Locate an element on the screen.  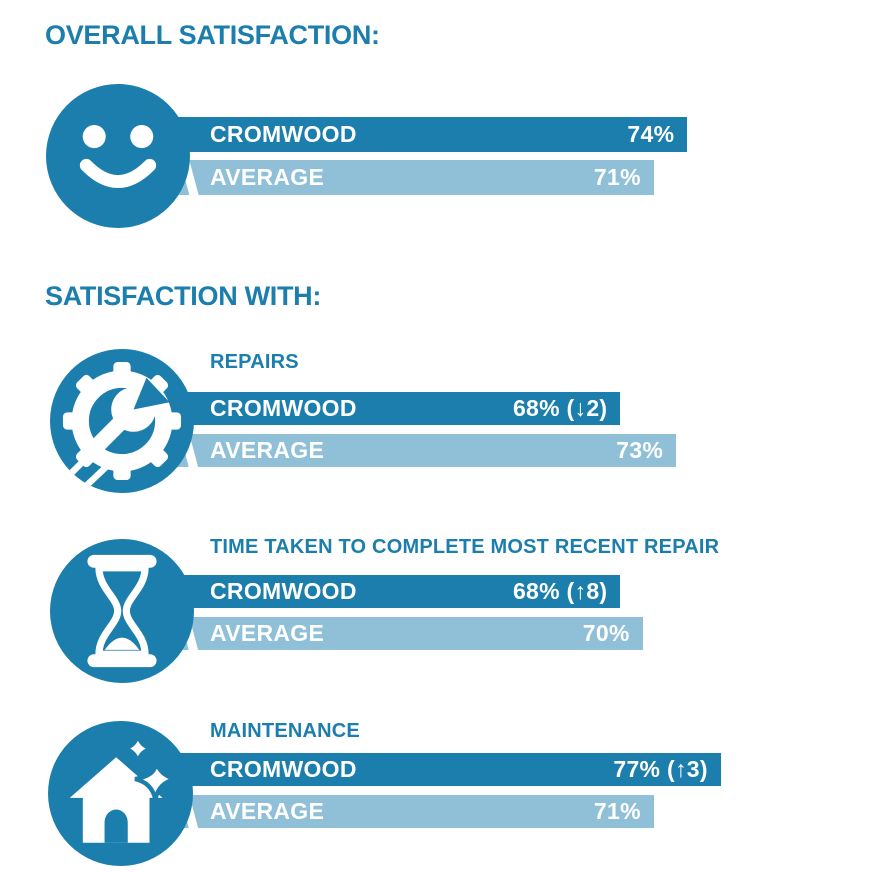
repairs-icon-circle is located at coordinates (122, 421).